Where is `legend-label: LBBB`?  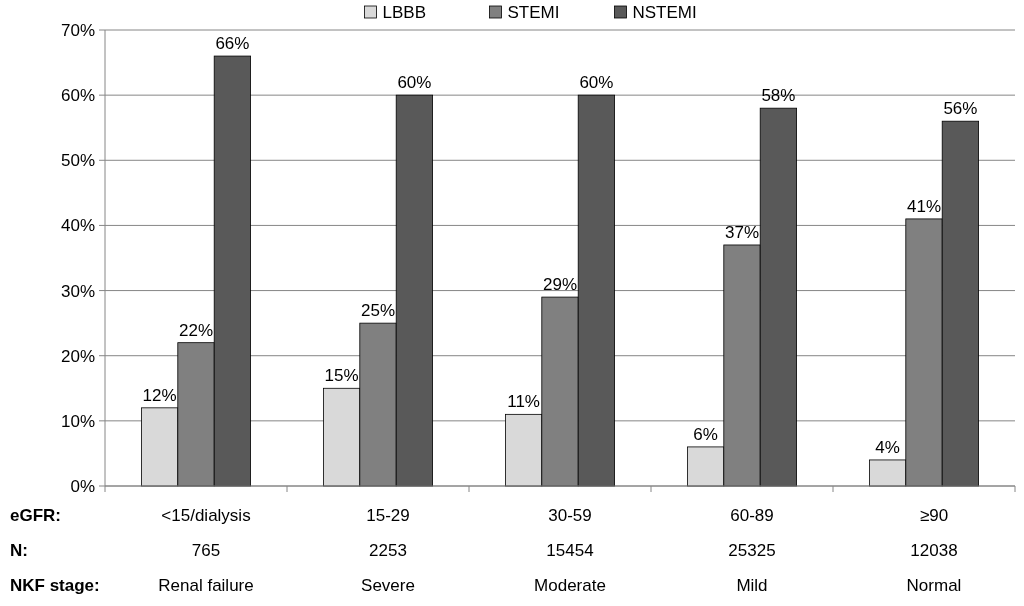 legend-label: LBBB is located at coordinates (404, 12).